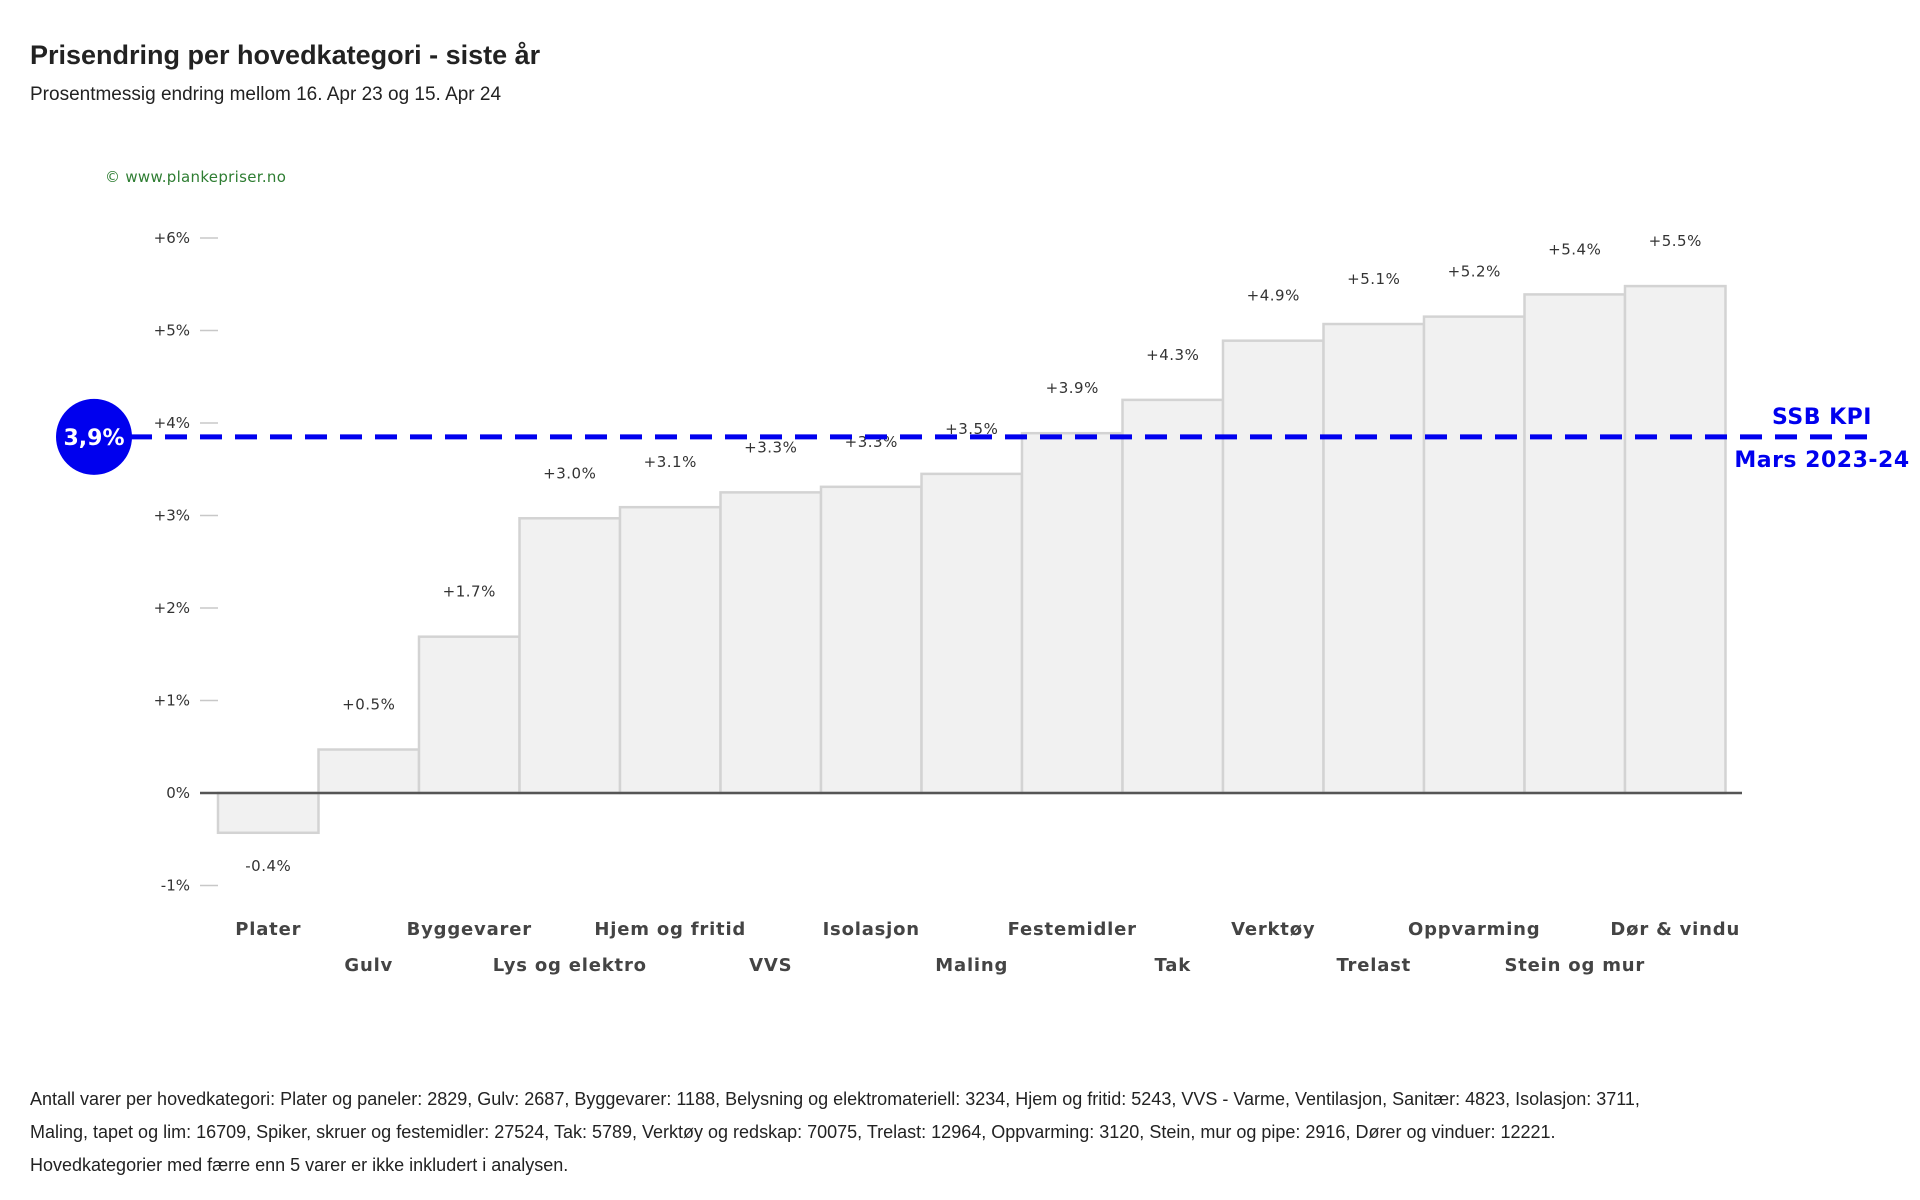 The width and height of the screenshot is (1920, 1200). Describe the element at coordinates (971, 965) in the screenshot. I see `category-label: Maling` at that location.